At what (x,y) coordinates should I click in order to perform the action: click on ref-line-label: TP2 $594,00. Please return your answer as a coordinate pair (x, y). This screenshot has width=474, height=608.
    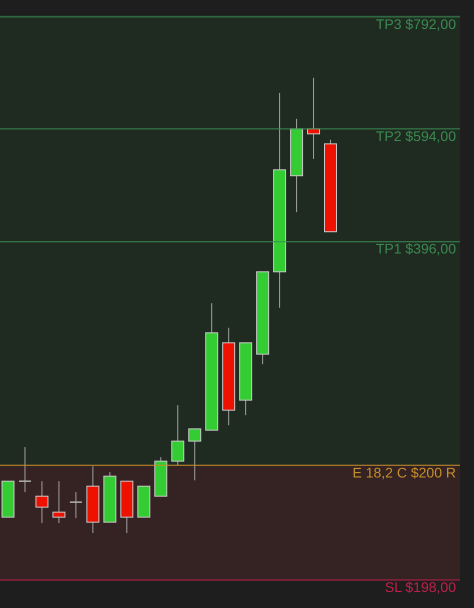
    Looking at the image, I should click on (416, 136).